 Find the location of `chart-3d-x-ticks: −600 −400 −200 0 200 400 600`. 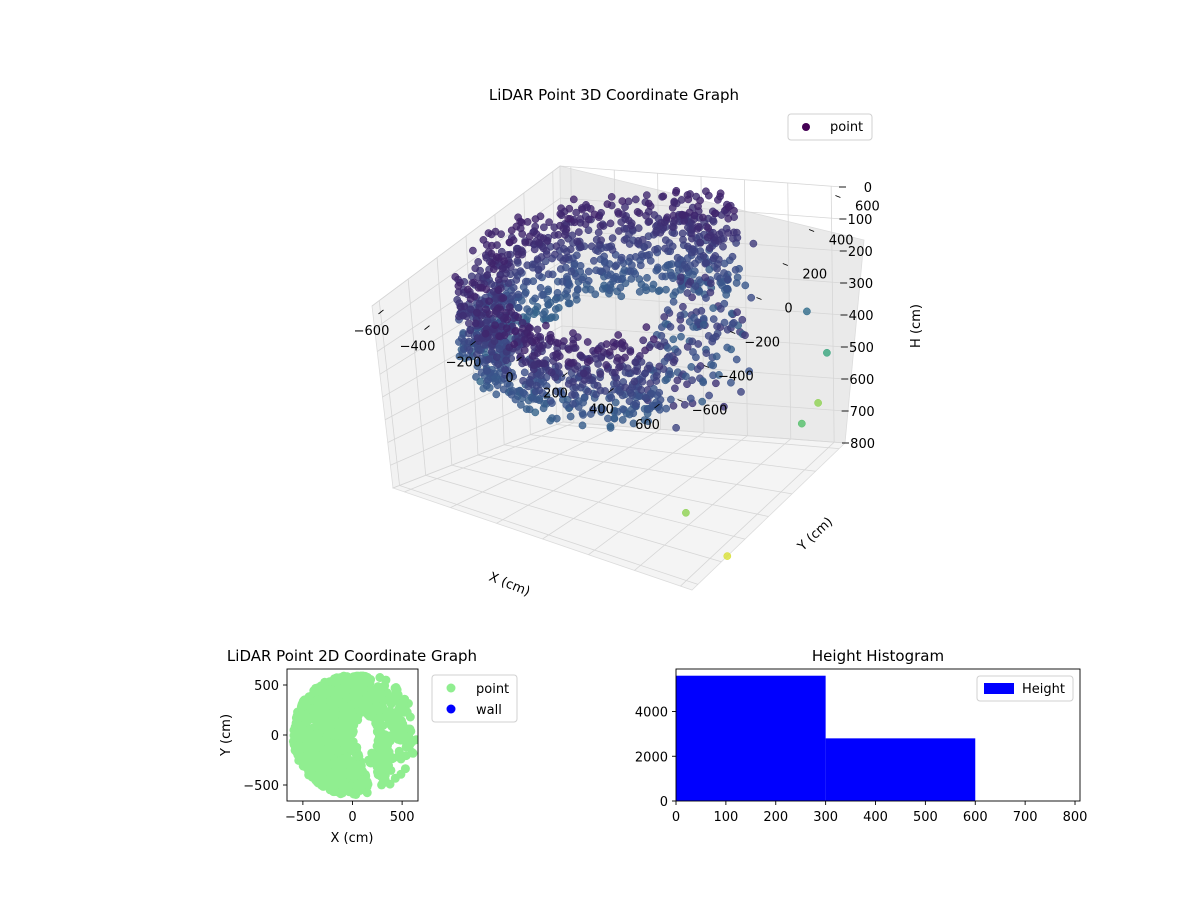

chart-3d-x-ticks: −600 −400 −200 0 200 400 600 is located at coordinates (507, 371).